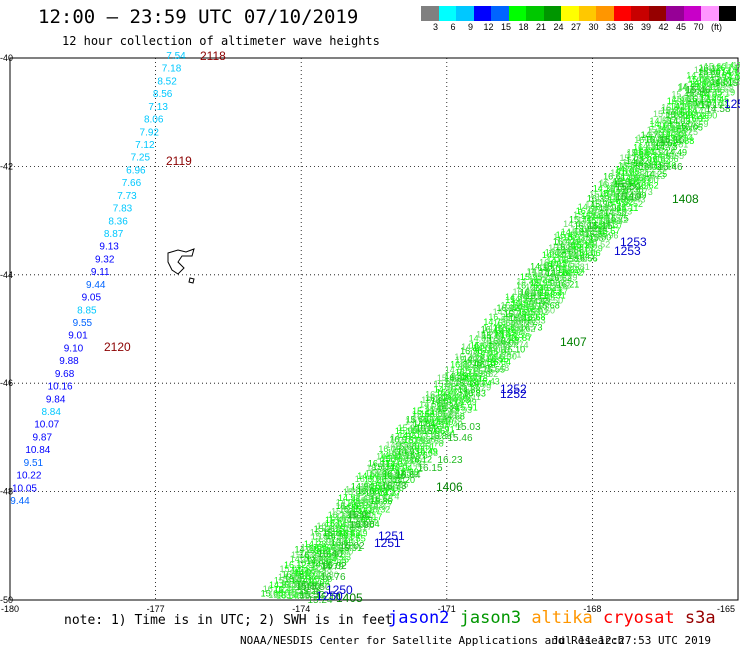  I want to click on swh-label: 14.66, so click(637, 155).